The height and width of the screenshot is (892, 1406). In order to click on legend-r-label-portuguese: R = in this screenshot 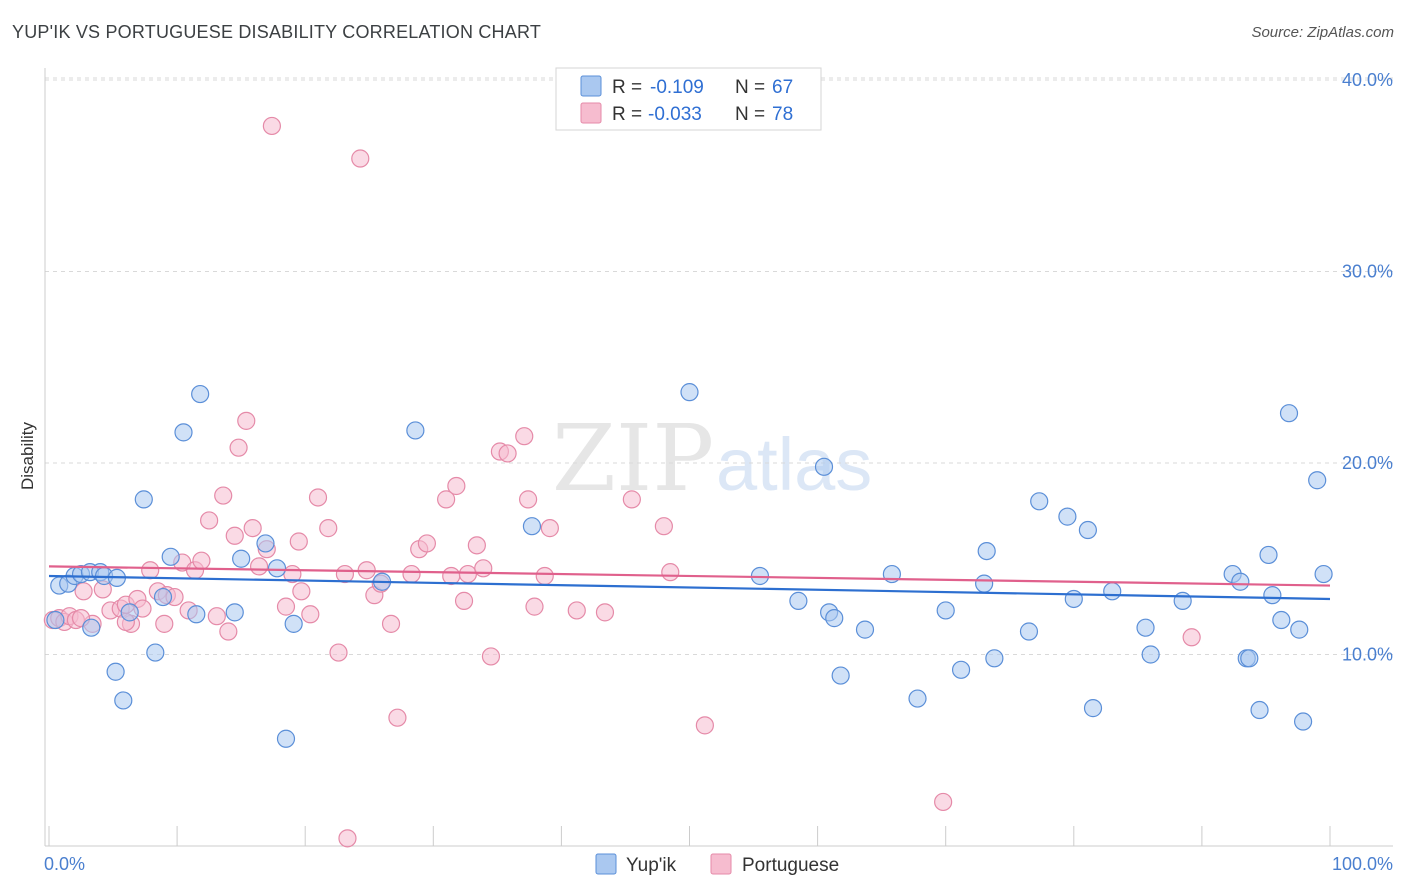, I will do `click(627, 114)`.